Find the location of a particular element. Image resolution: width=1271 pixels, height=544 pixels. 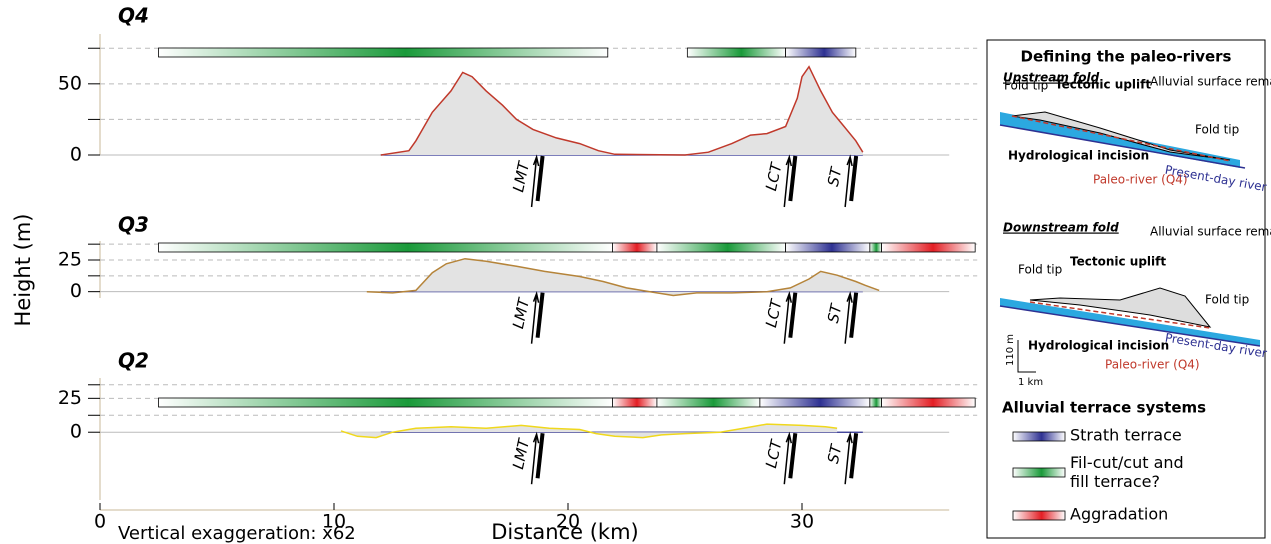

x-axis-label: Distance (km) is located at coordinates (565, 532).